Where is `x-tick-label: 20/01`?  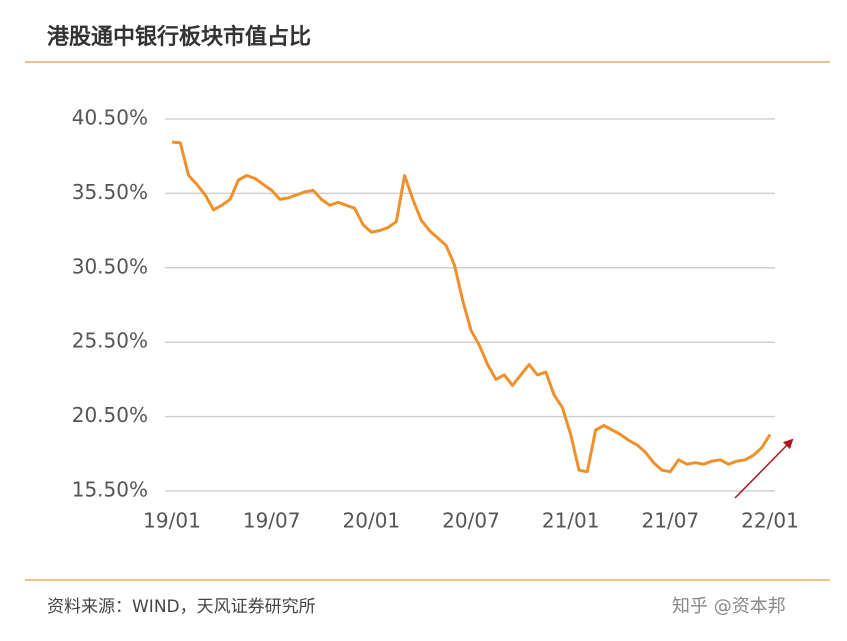
x-tick-label: 20/01 is located at coordinates (372, 521).